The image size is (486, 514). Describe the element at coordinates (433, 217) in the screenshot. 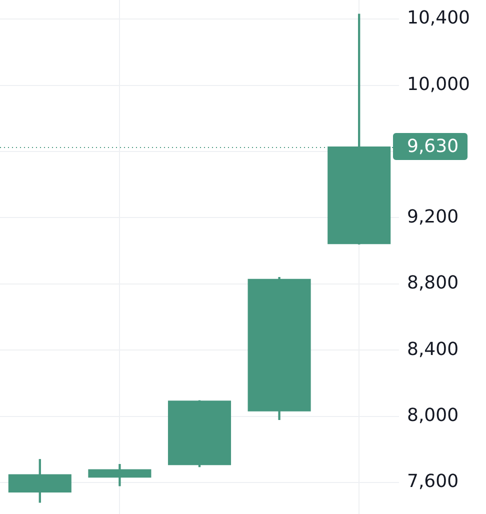

I see `y-tick-label: 9,200` at that location.